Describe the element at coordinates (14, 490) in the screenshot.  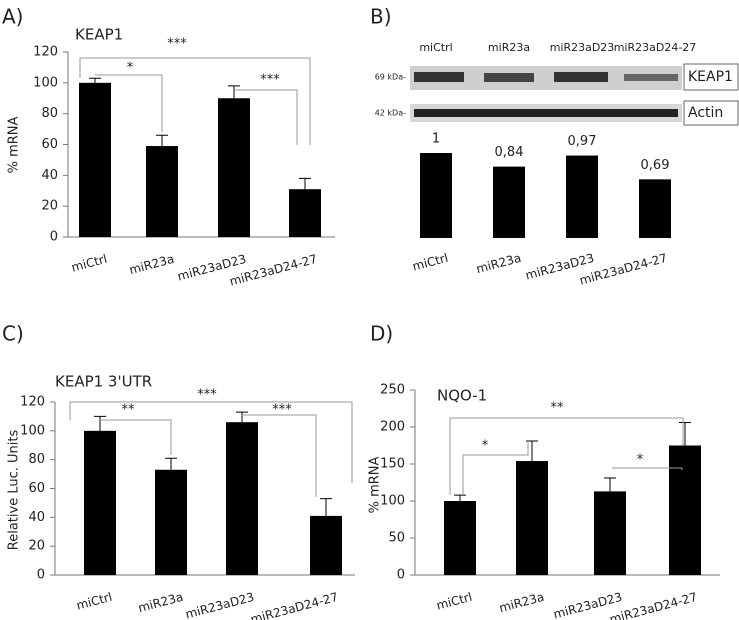
I see `y-axis-title: Relative Luc. Units` at that location.